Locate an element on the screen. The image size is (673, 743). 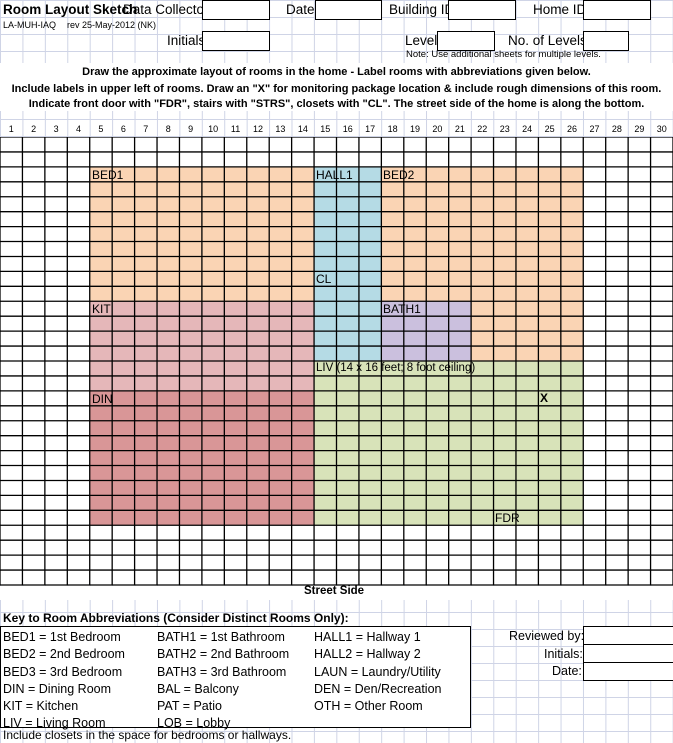
building-id-label: Building ID is located at coordinates (422, 9).